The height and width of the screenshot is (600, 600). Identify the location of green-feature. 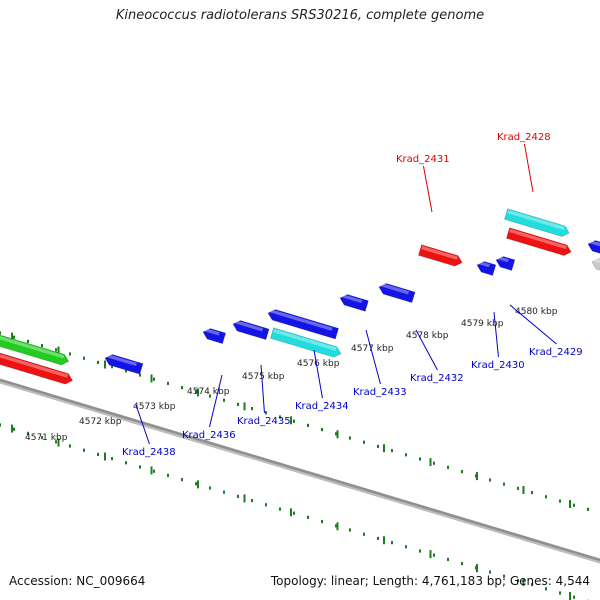
(35, 350).